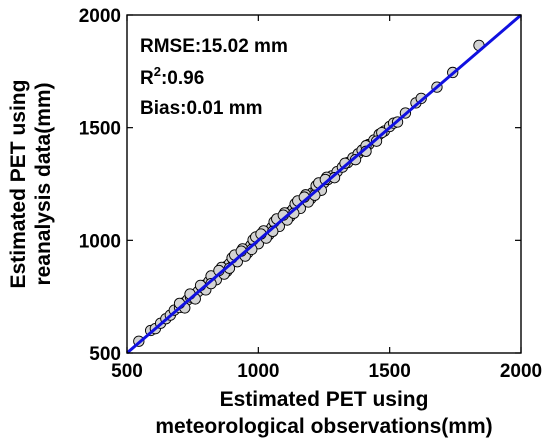  I want to click on y-axis-label-line-1: Estimated PET using, so click(18, 184).